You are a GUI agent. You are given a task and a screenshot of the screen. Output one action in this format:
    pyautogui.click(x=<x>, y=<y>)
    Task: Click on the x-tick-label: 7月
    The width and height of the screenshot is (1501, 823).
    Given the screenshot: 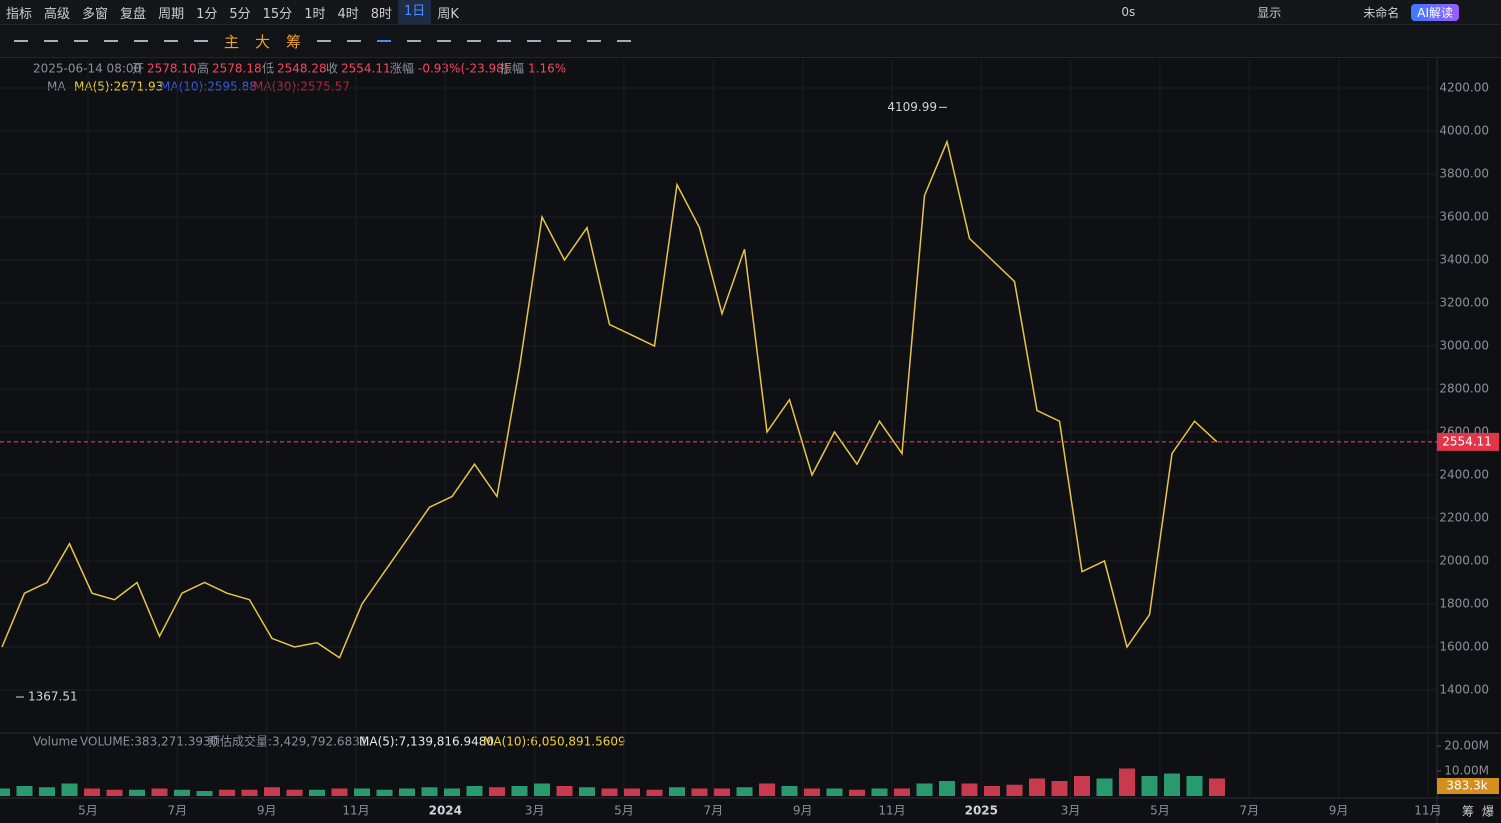 What is the action you would take?
    pyautogui.click(x=713, y=811)
    